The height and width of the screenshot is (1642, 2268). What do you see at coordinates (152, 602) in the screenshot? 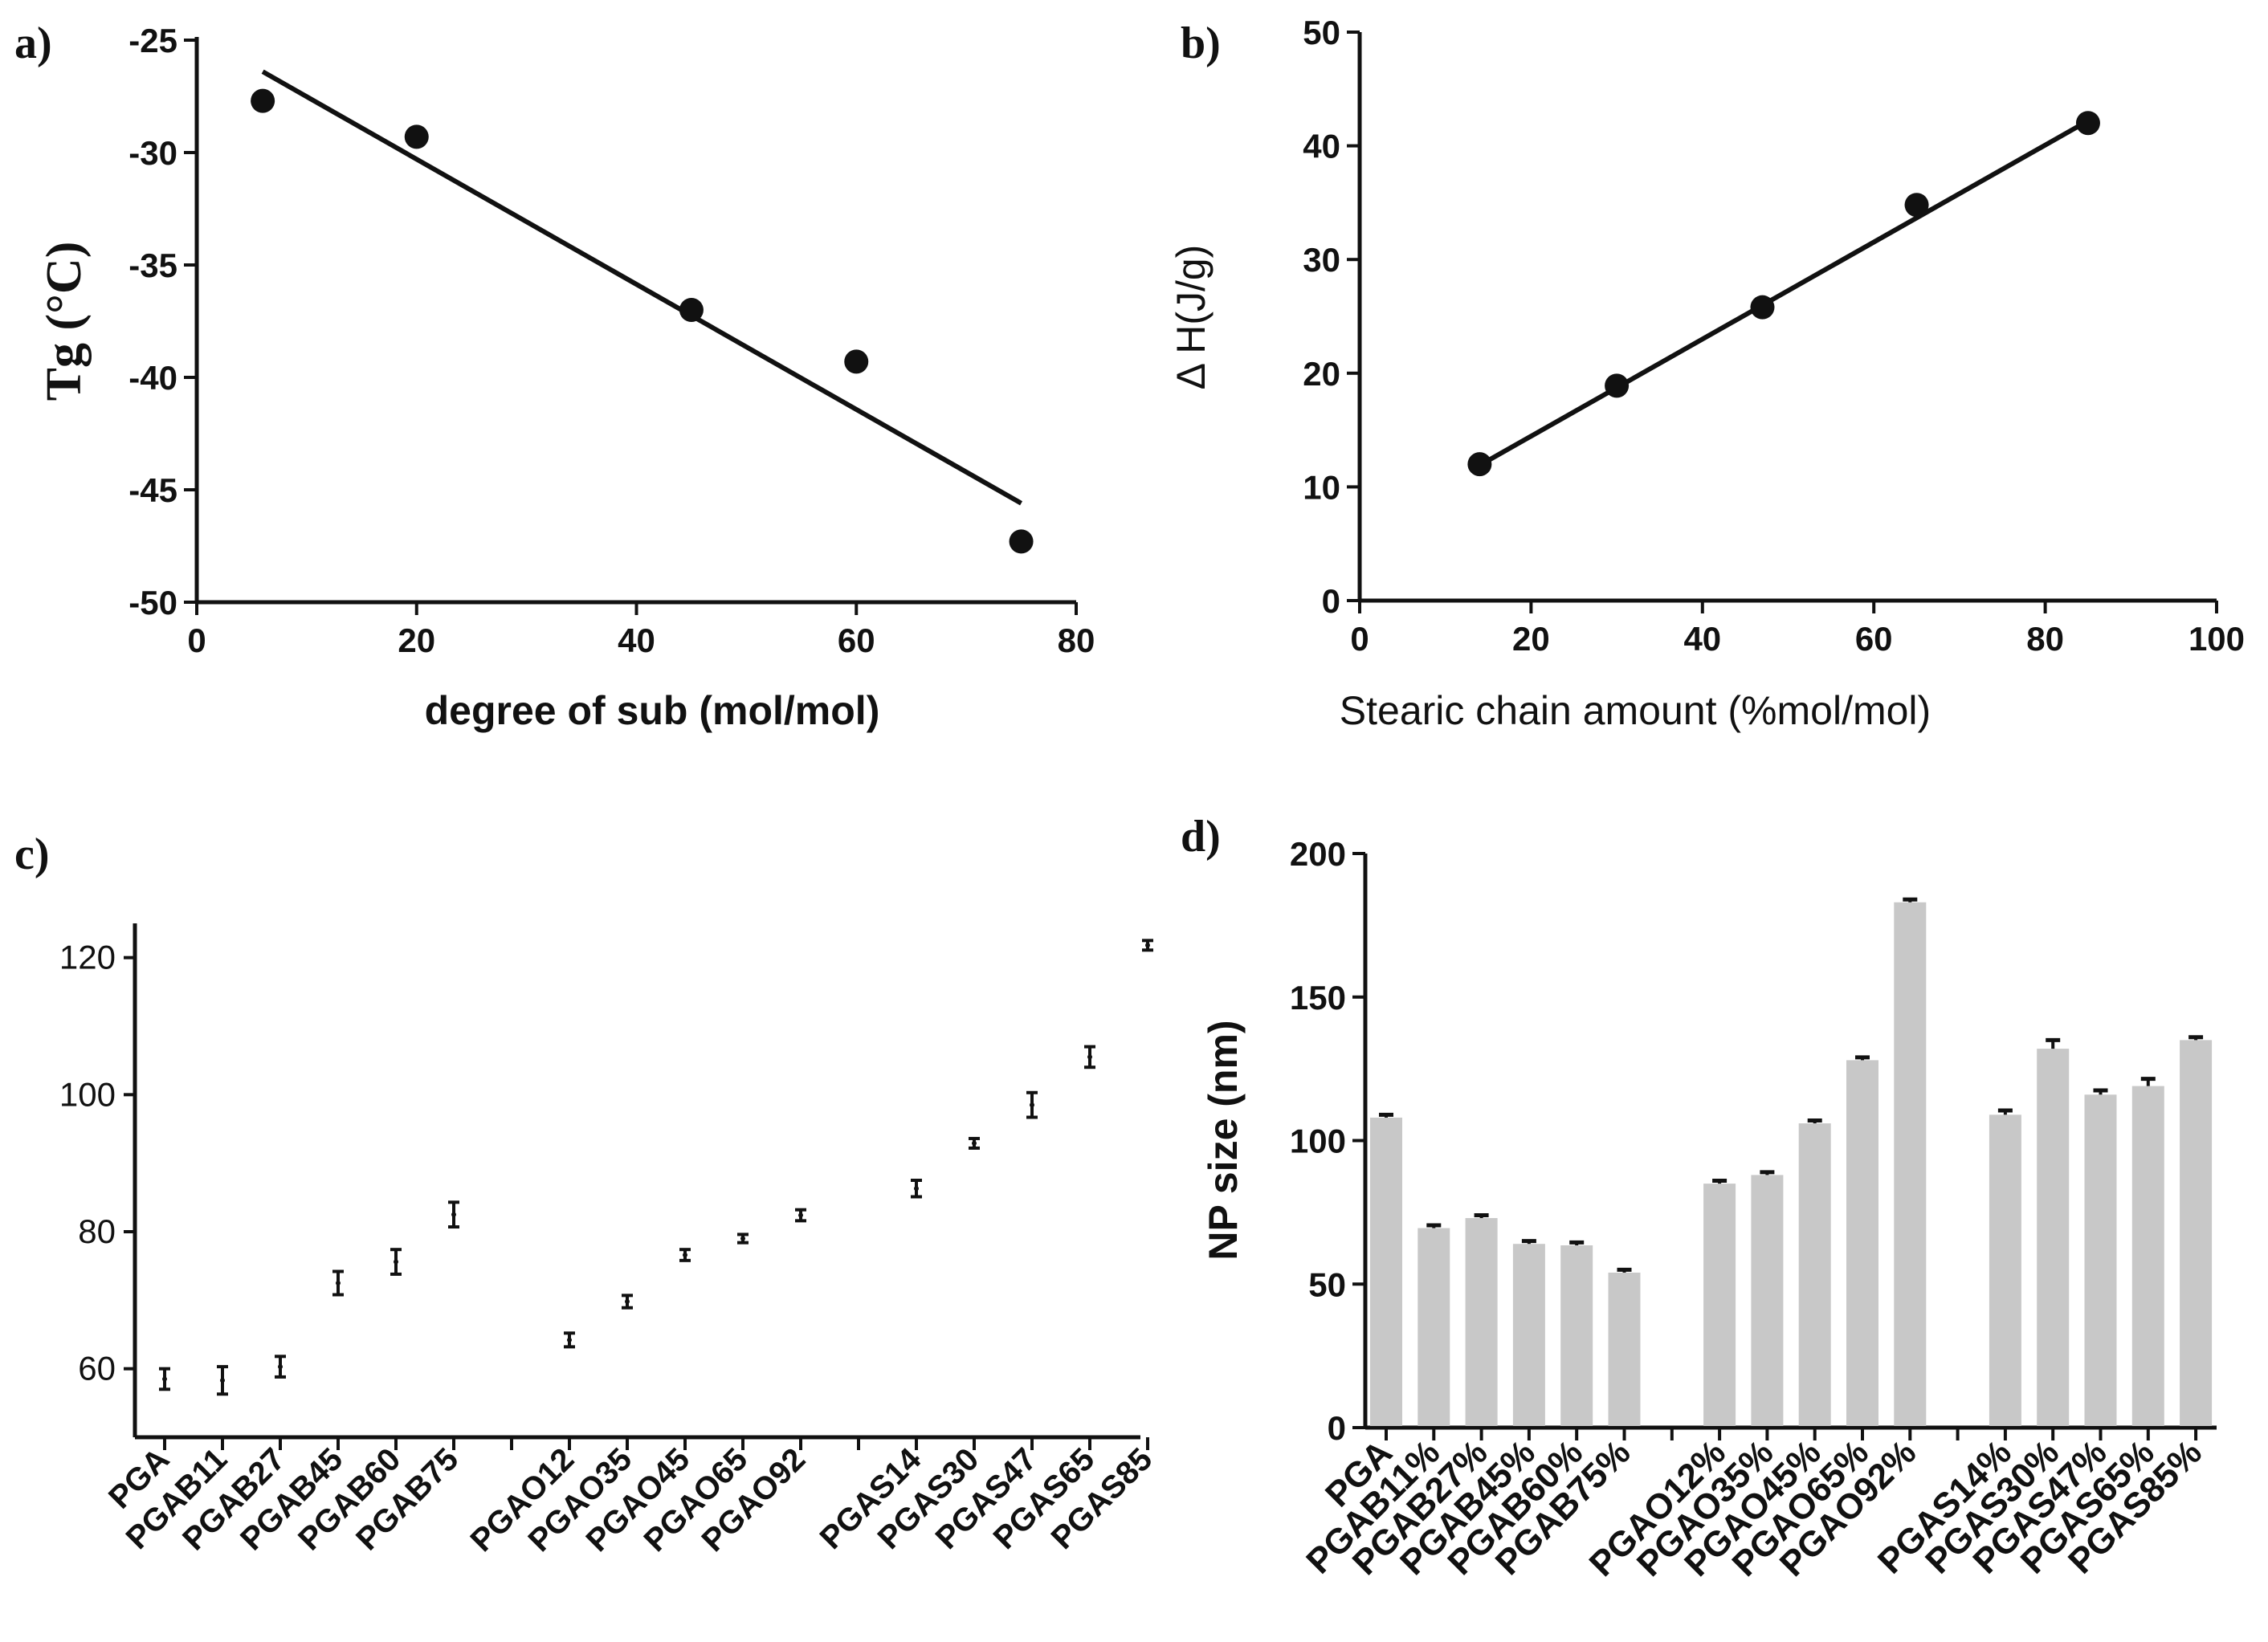
I see `panel-a-ytick-label: -50` at bounding box center [152, 602].